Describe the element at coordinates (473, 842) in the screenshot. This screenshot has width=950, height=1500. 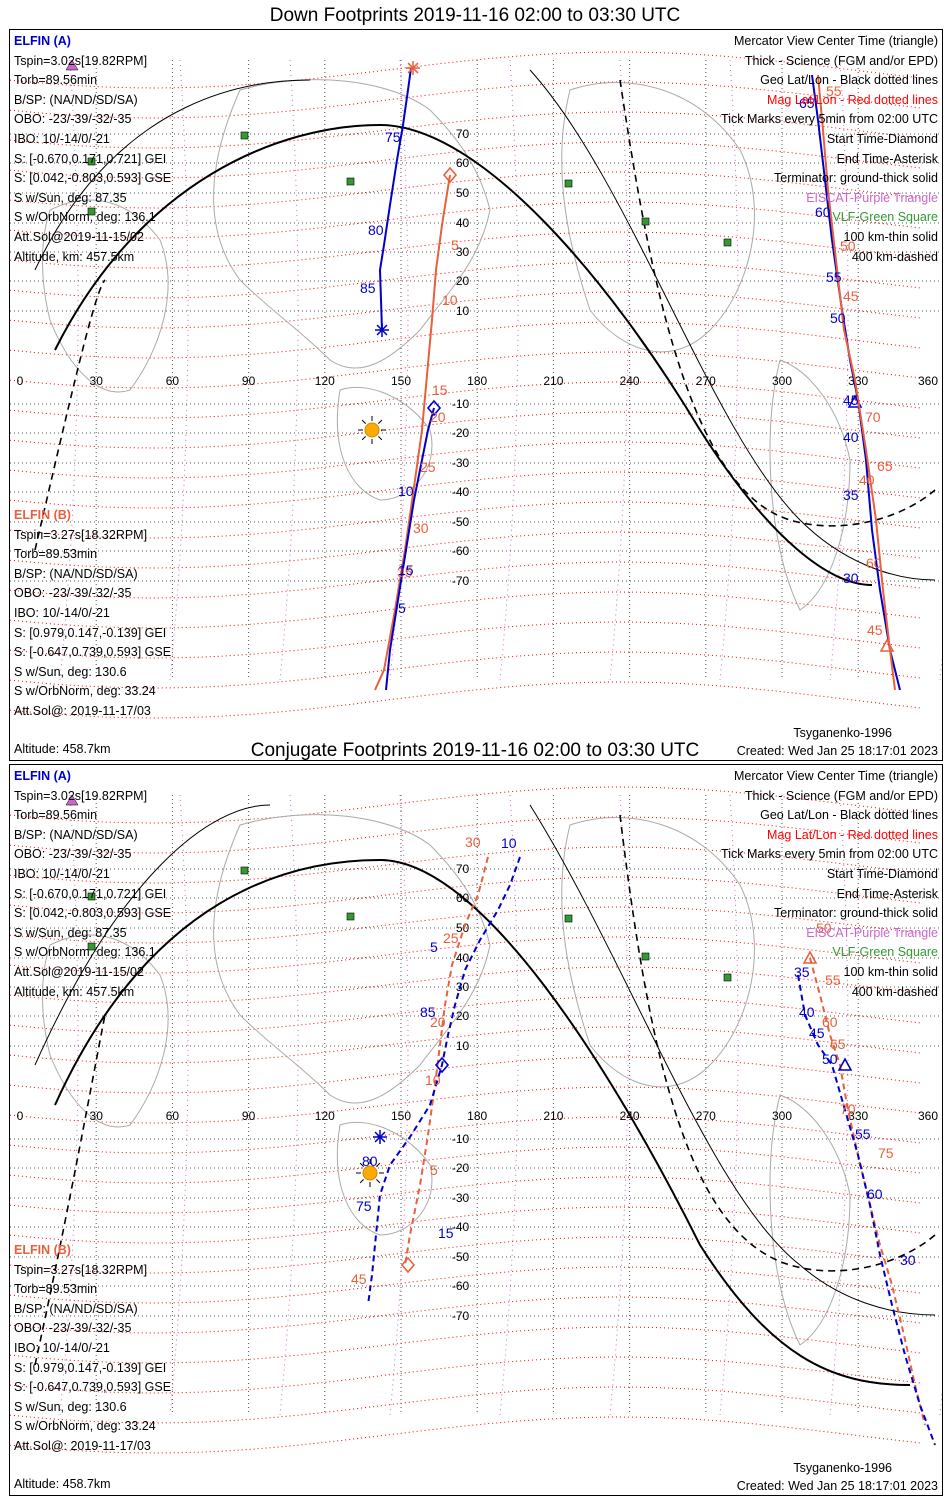
I see `time-tick-label: 30` at that location.